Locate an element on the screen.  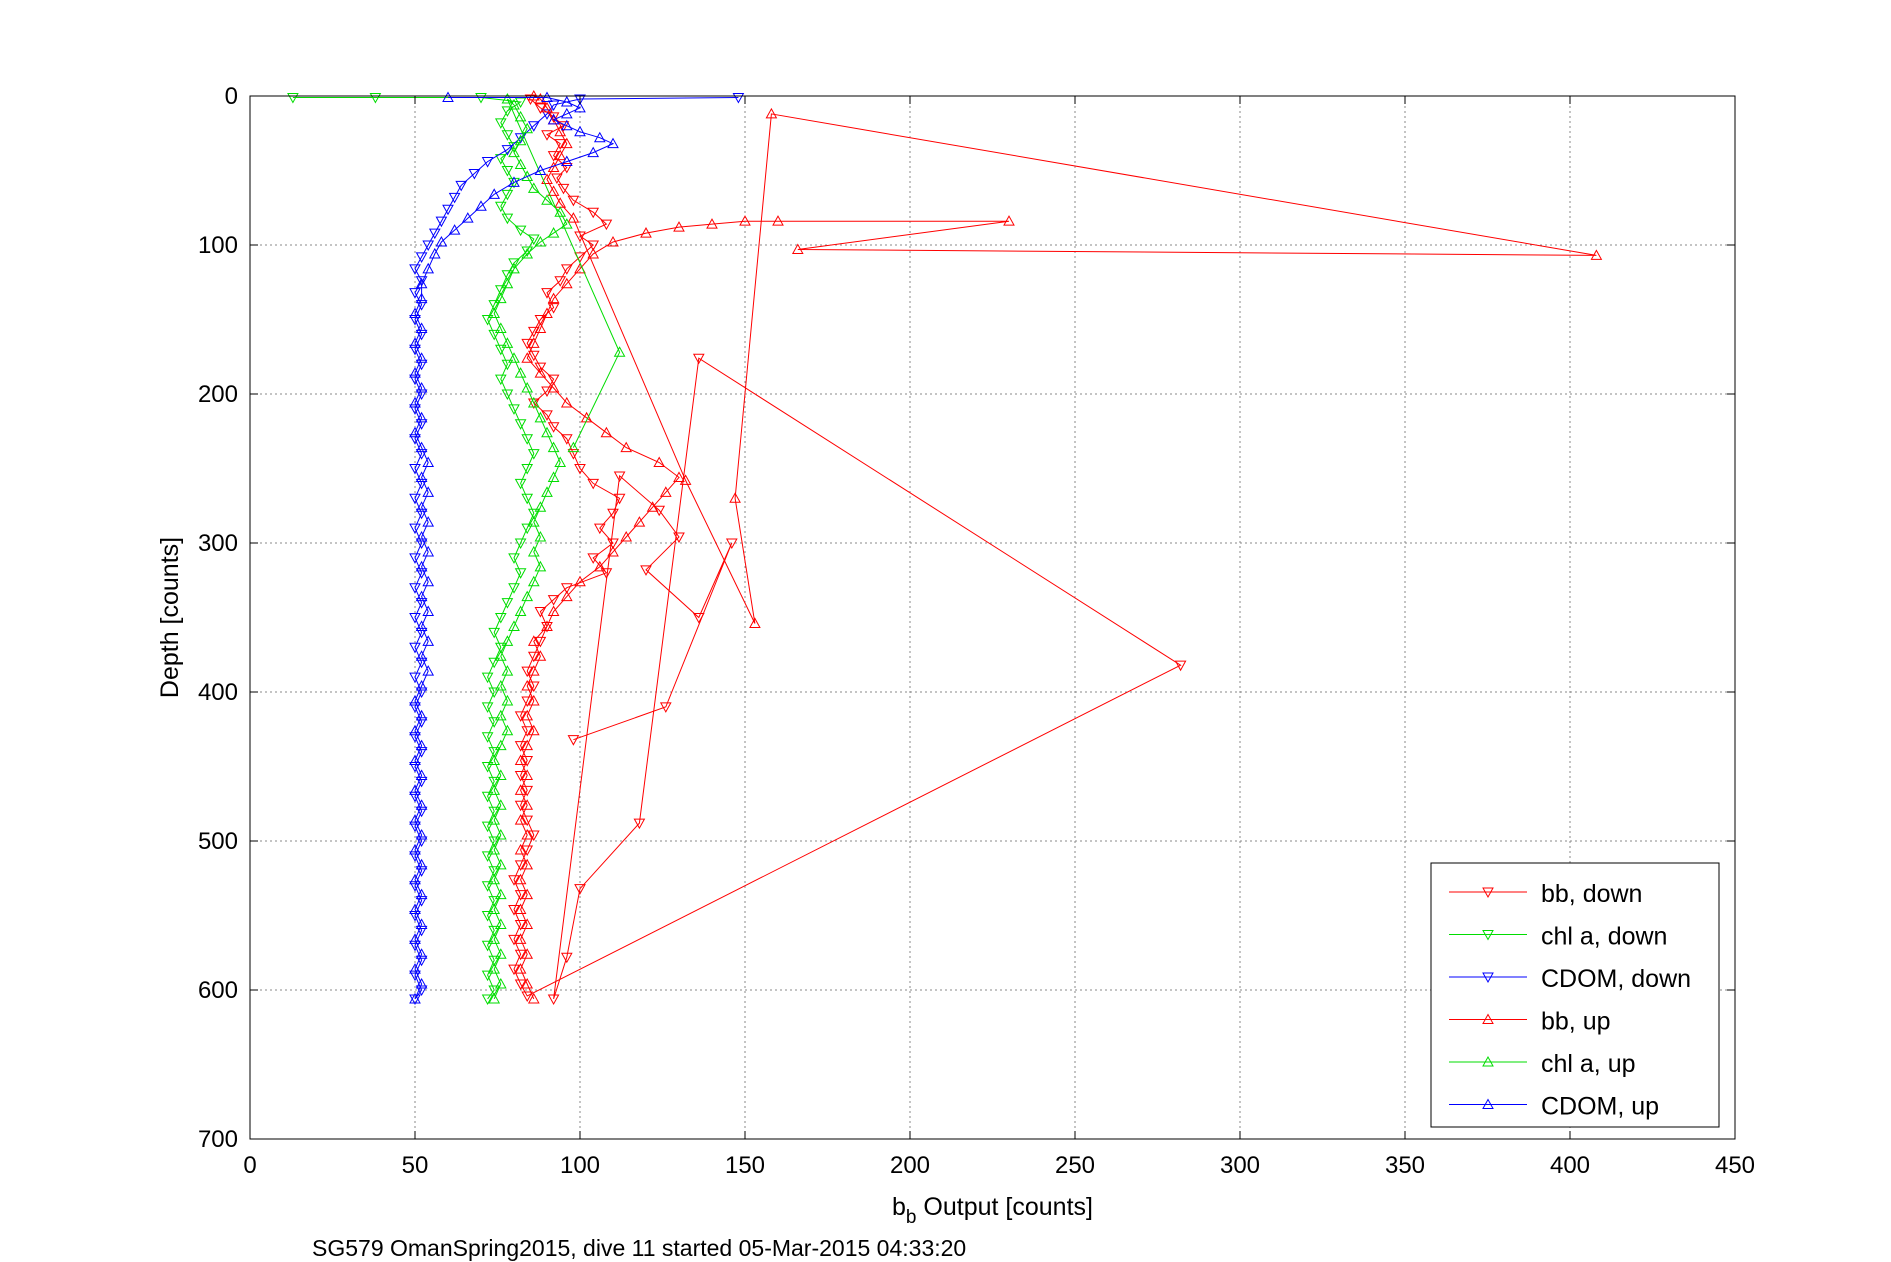
x-tick-label: 0 is located at coordinates (249, 1165).